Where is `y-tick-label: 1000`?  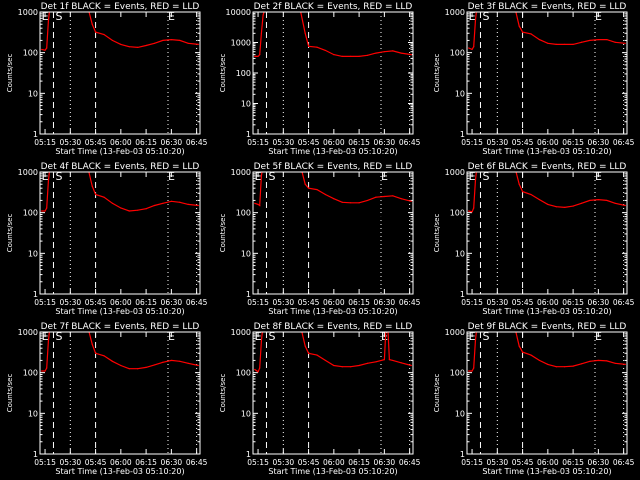
y-tick-label: 1000 is located at coordinates (241, 43).